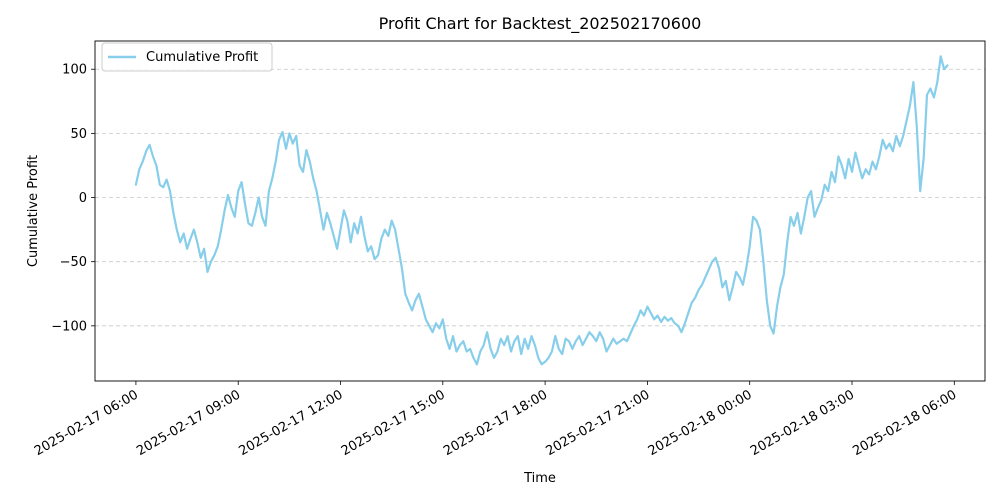  Describe the element at coordinates (78, 134) in the screenshot. I see `y-tick-label: 50` at that location.